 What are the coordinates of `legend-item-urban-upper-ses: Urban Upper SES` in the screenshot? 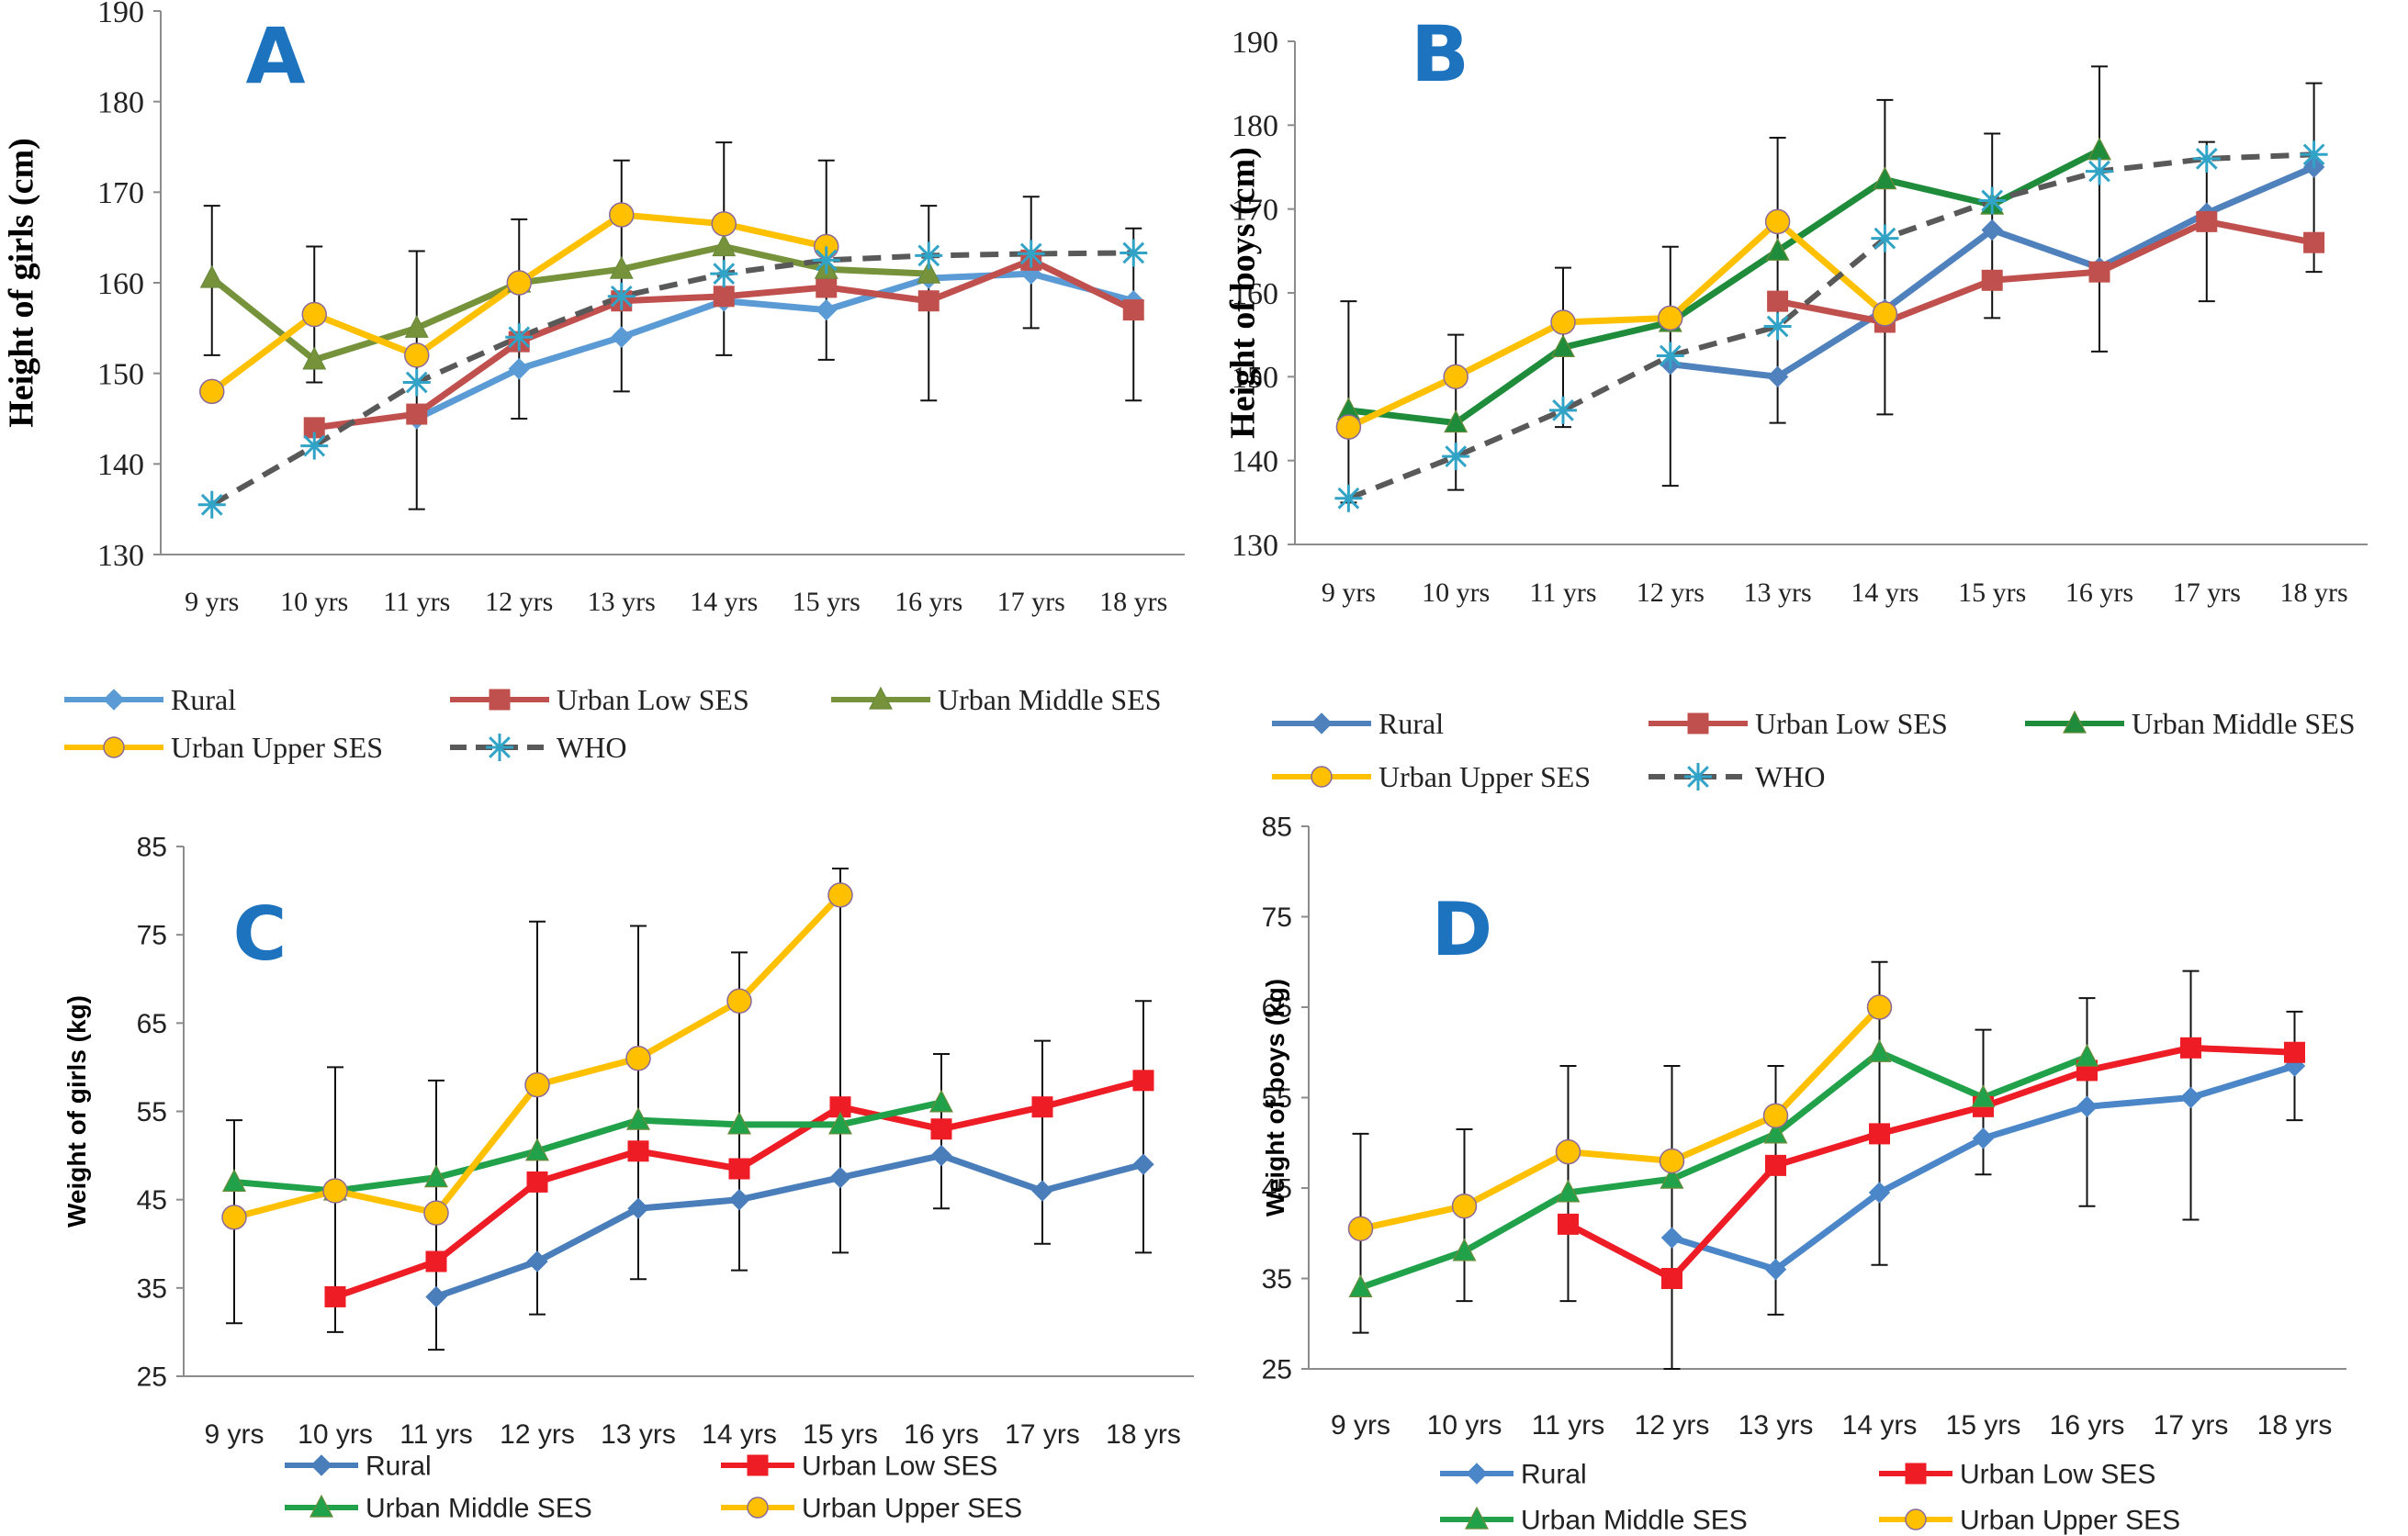 It's located at (2029, 1521).